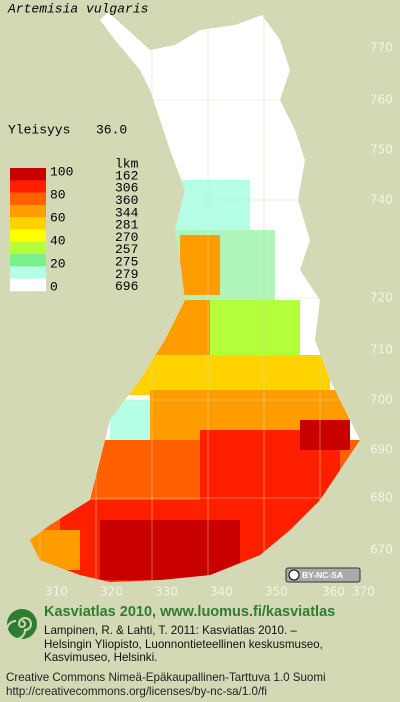 Image resolution: width=400 pixels, height=702 pixels. Describe the element at coordinates (126, 237) in the screenshot. I see `legend-count: 270` at that location.